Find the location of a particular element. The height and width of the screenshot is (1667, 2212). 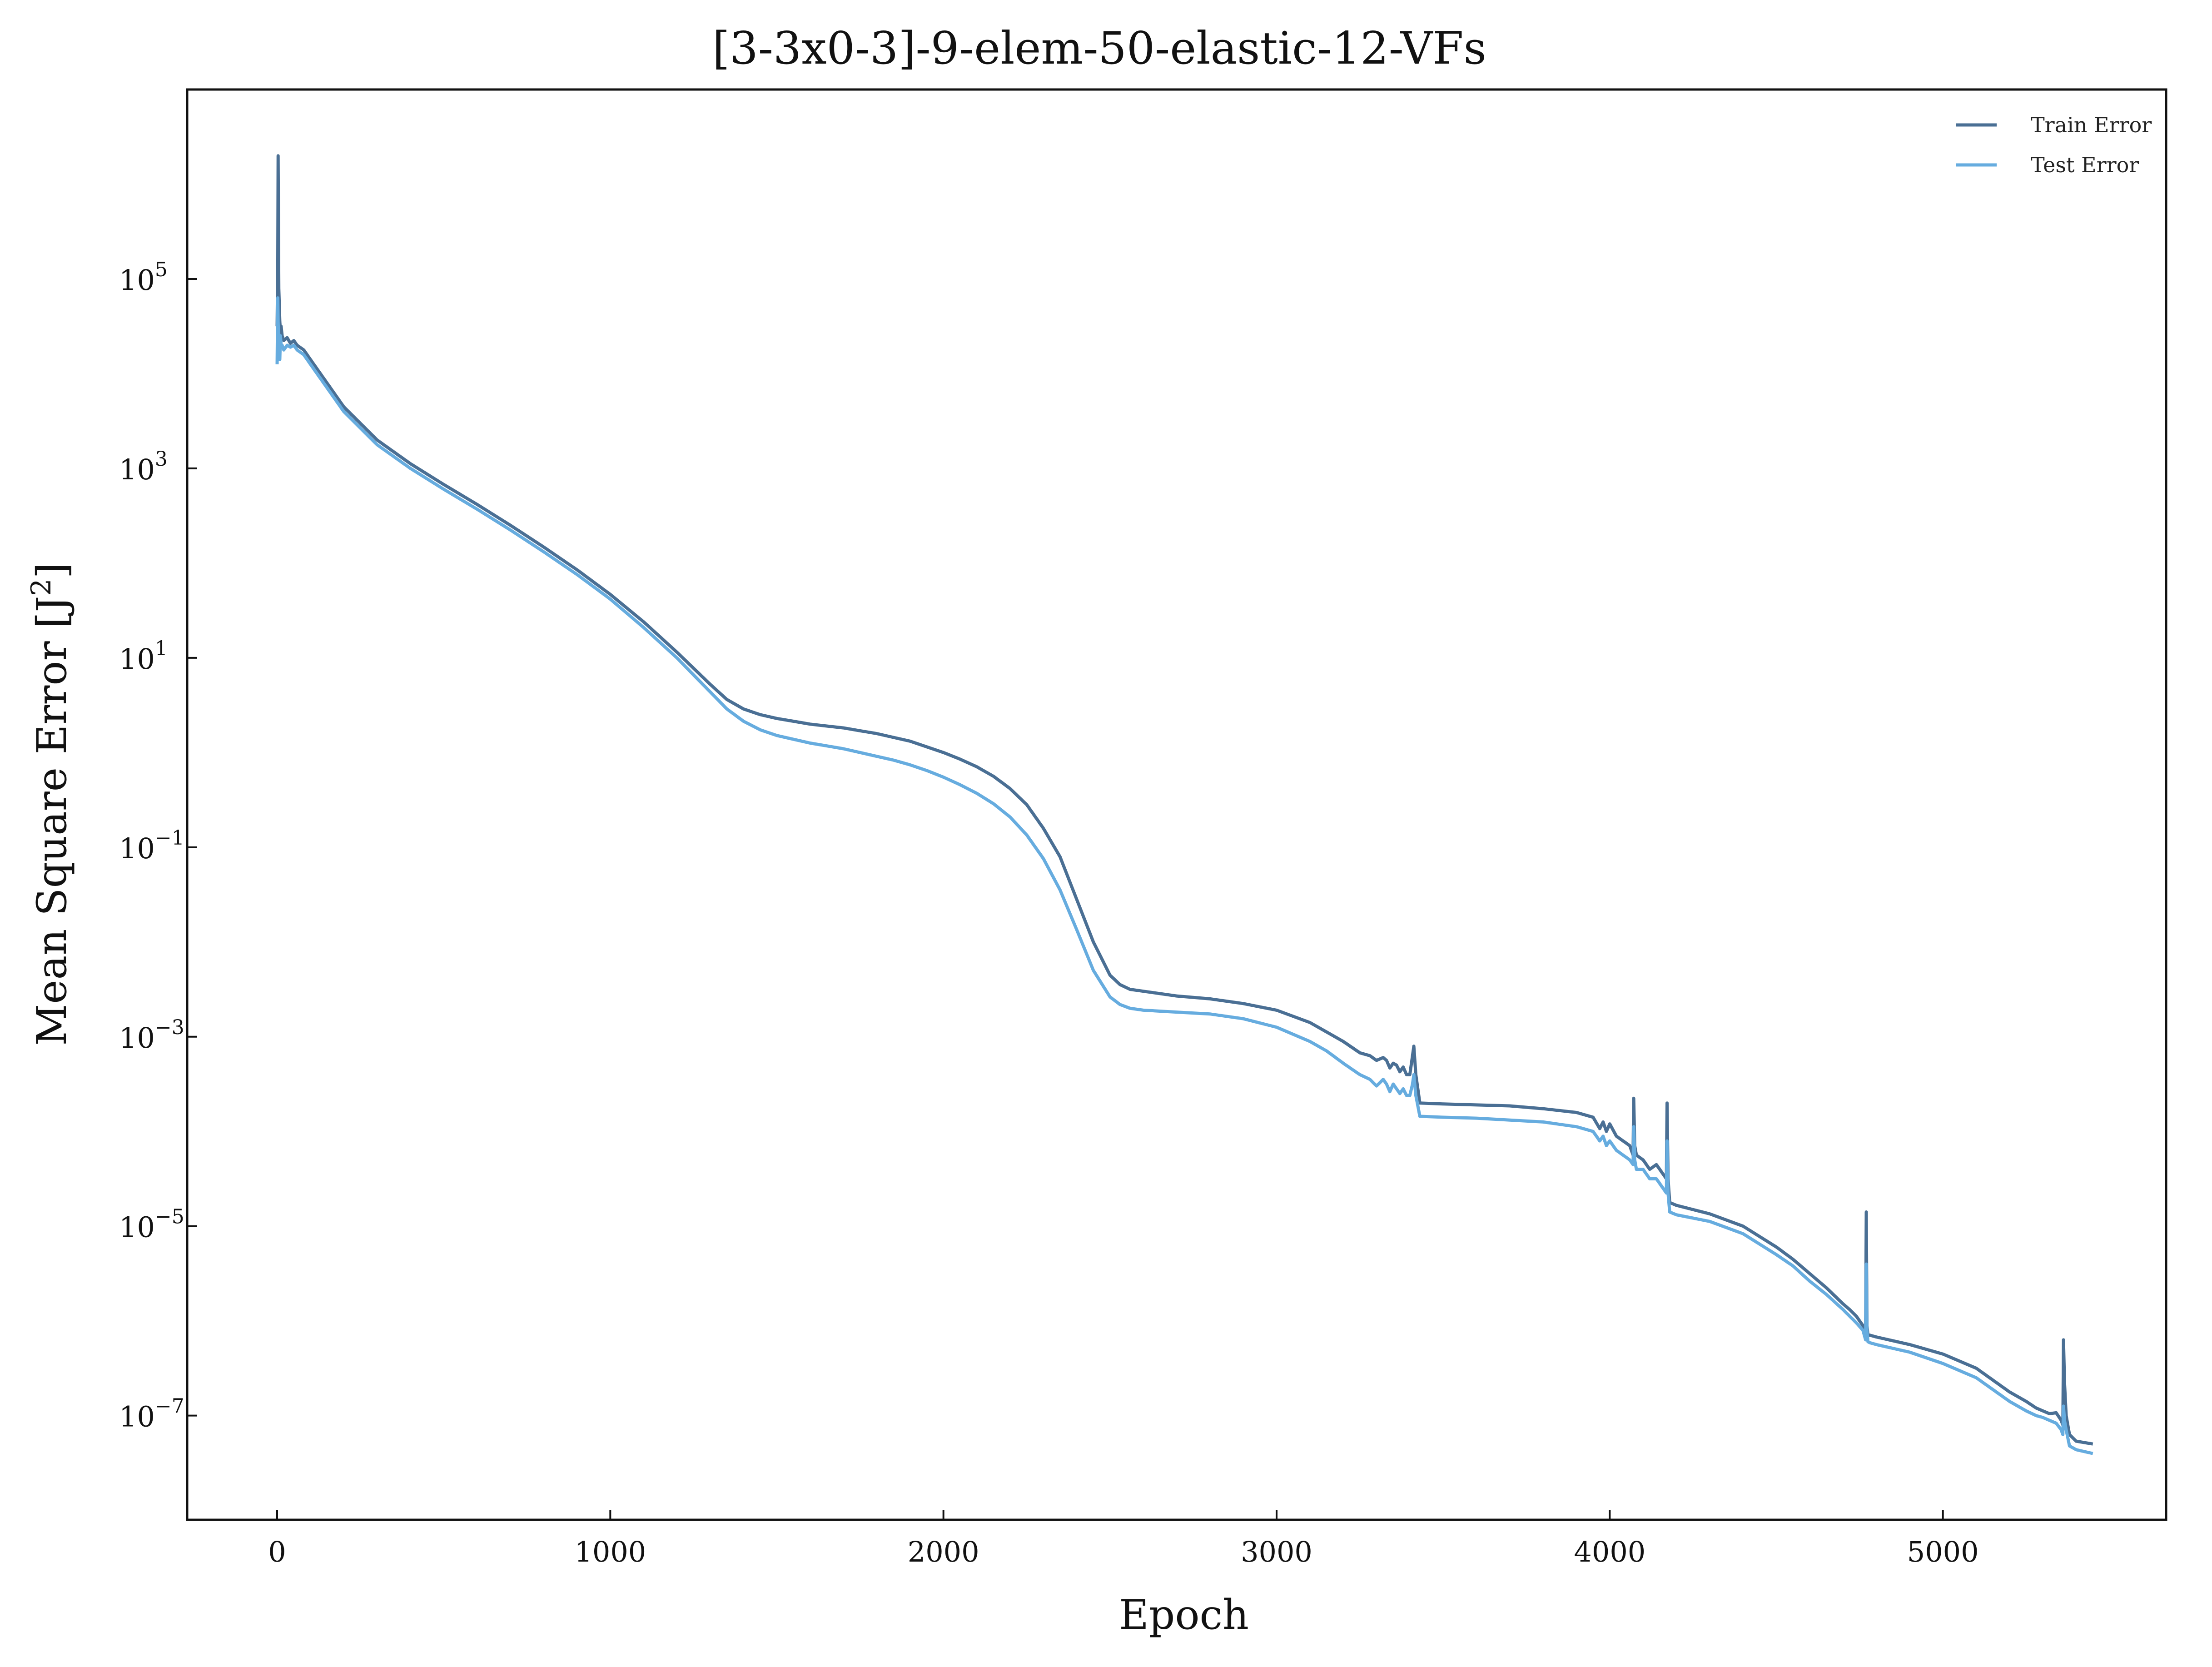

y-axis-label-suffix: ] is located at coordinates (52, 570).